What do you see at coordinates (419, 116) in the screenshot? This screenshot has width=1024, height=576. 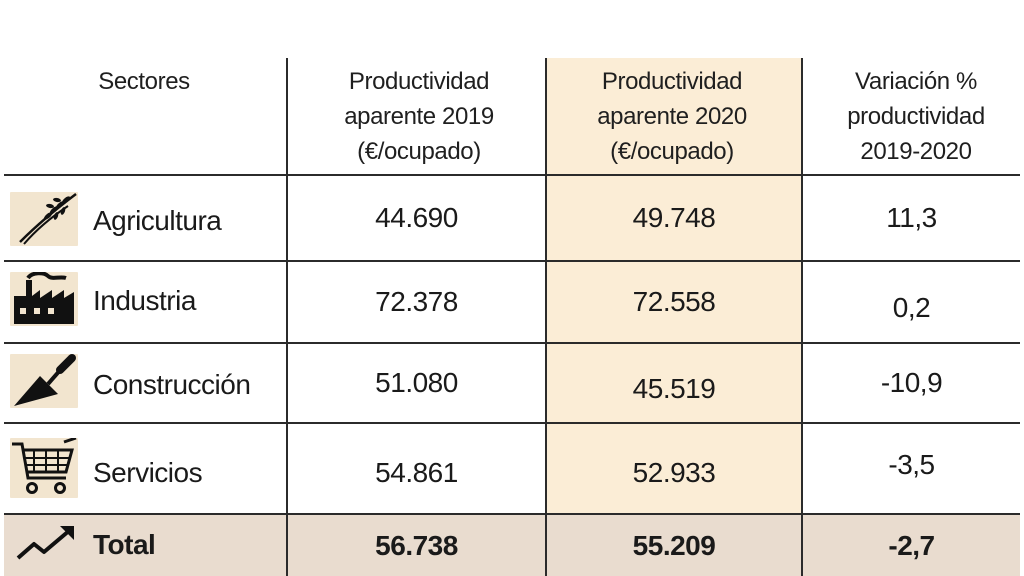 I see `header-productividad-2019: Productividad aparente 2019 (€/ocupado)` at bounding box center [419, 116].